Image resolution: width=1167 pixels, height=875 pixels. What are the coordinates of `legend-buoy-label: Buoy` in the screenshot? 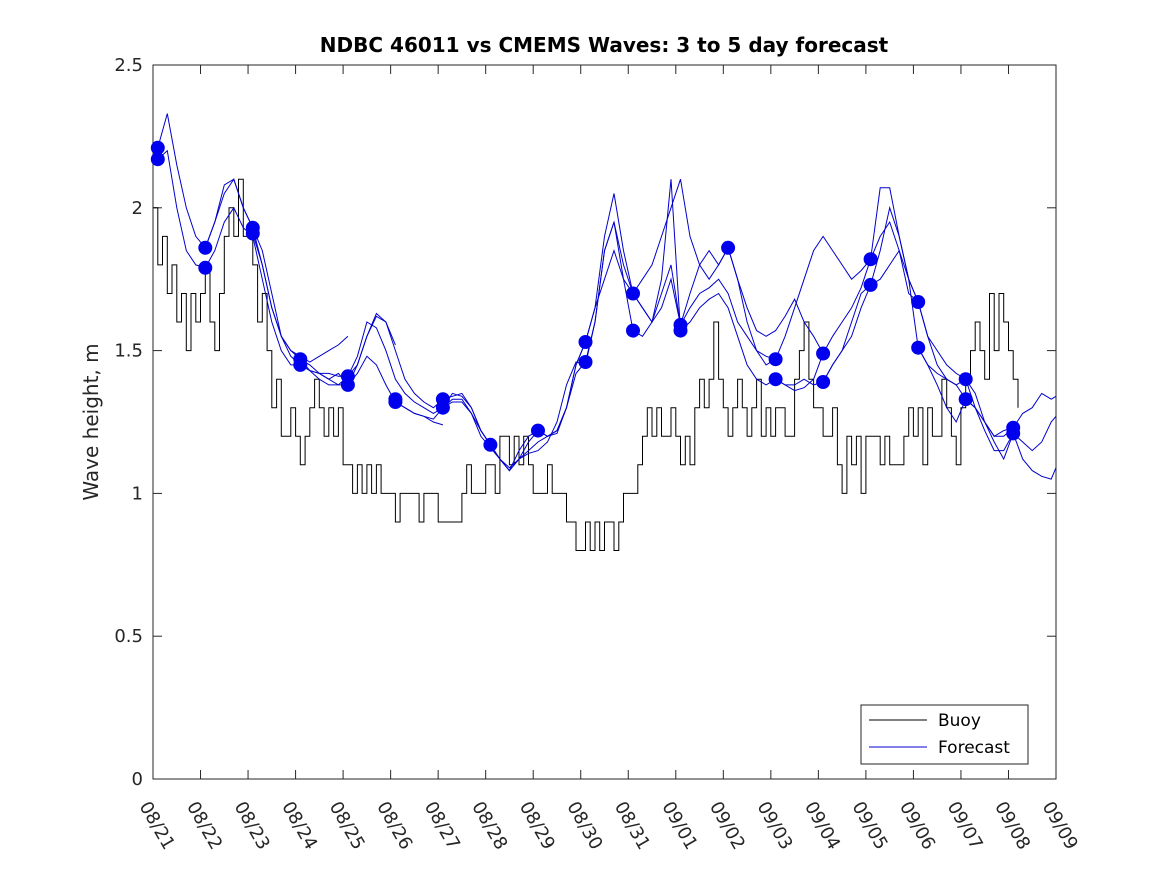 It's located at (959, 721).